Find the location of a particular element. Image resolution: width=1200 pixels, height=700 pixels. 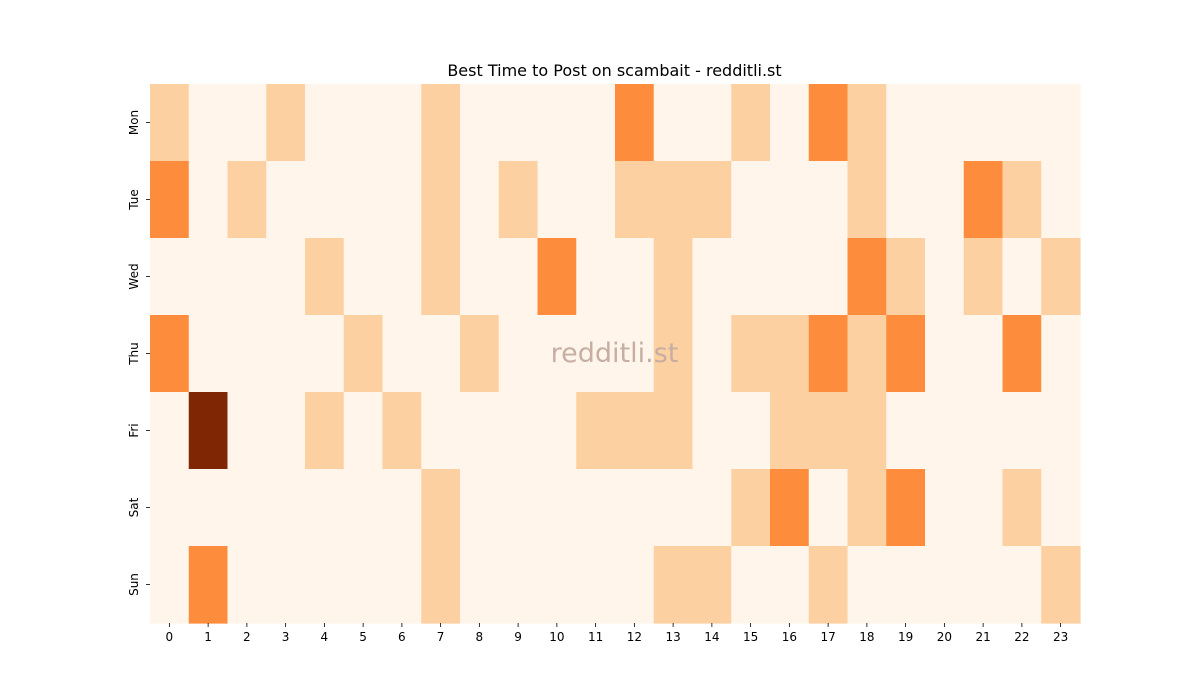

x-tick-label: 19 is located at coordinates (905, 637).